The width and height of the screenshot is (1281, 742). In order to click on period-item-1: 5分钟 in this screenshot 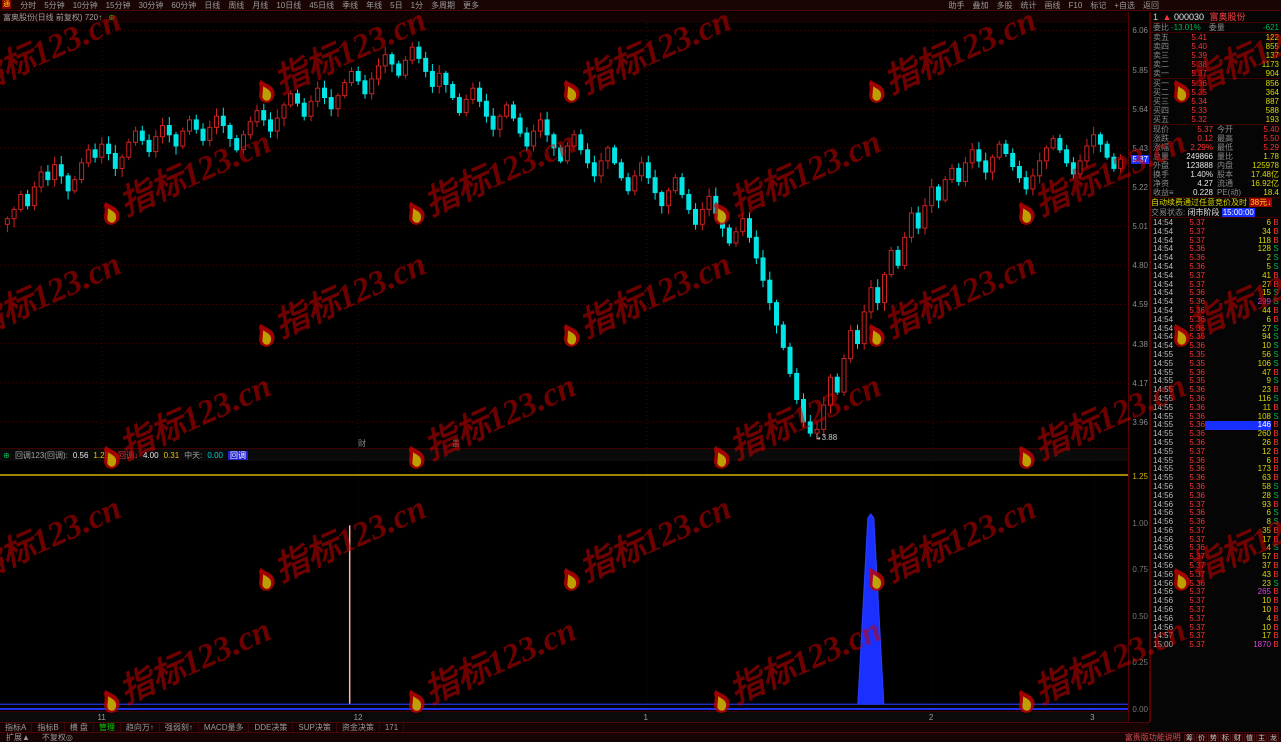, I will do `click(54, 5)`.